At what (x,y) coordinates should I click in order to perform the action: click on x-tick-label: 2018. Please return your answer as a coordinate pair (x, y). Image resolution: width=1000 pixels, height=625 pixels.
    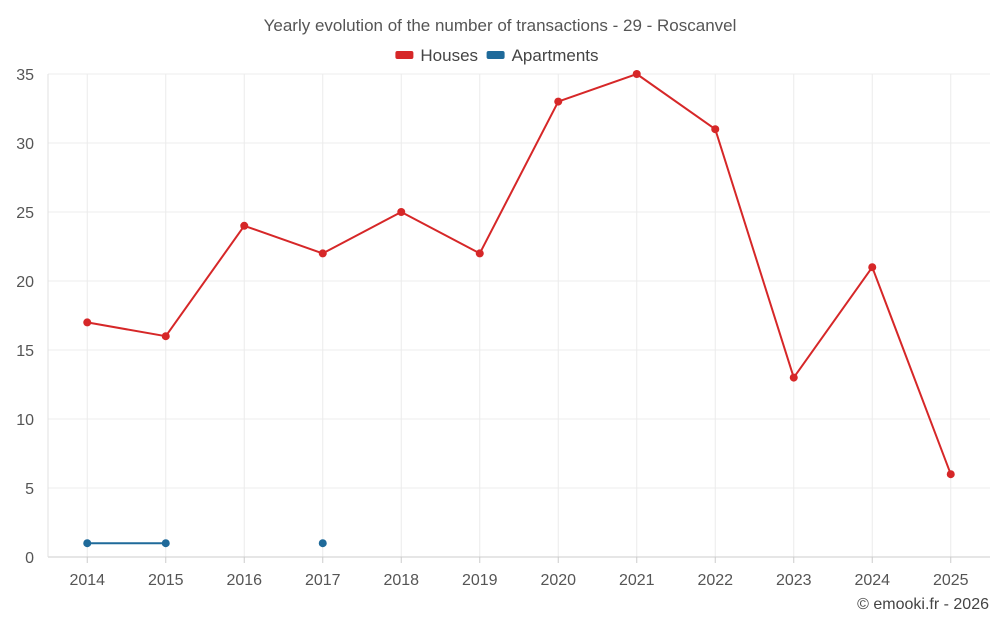
    Looking at the image, I should click on (401, 580).